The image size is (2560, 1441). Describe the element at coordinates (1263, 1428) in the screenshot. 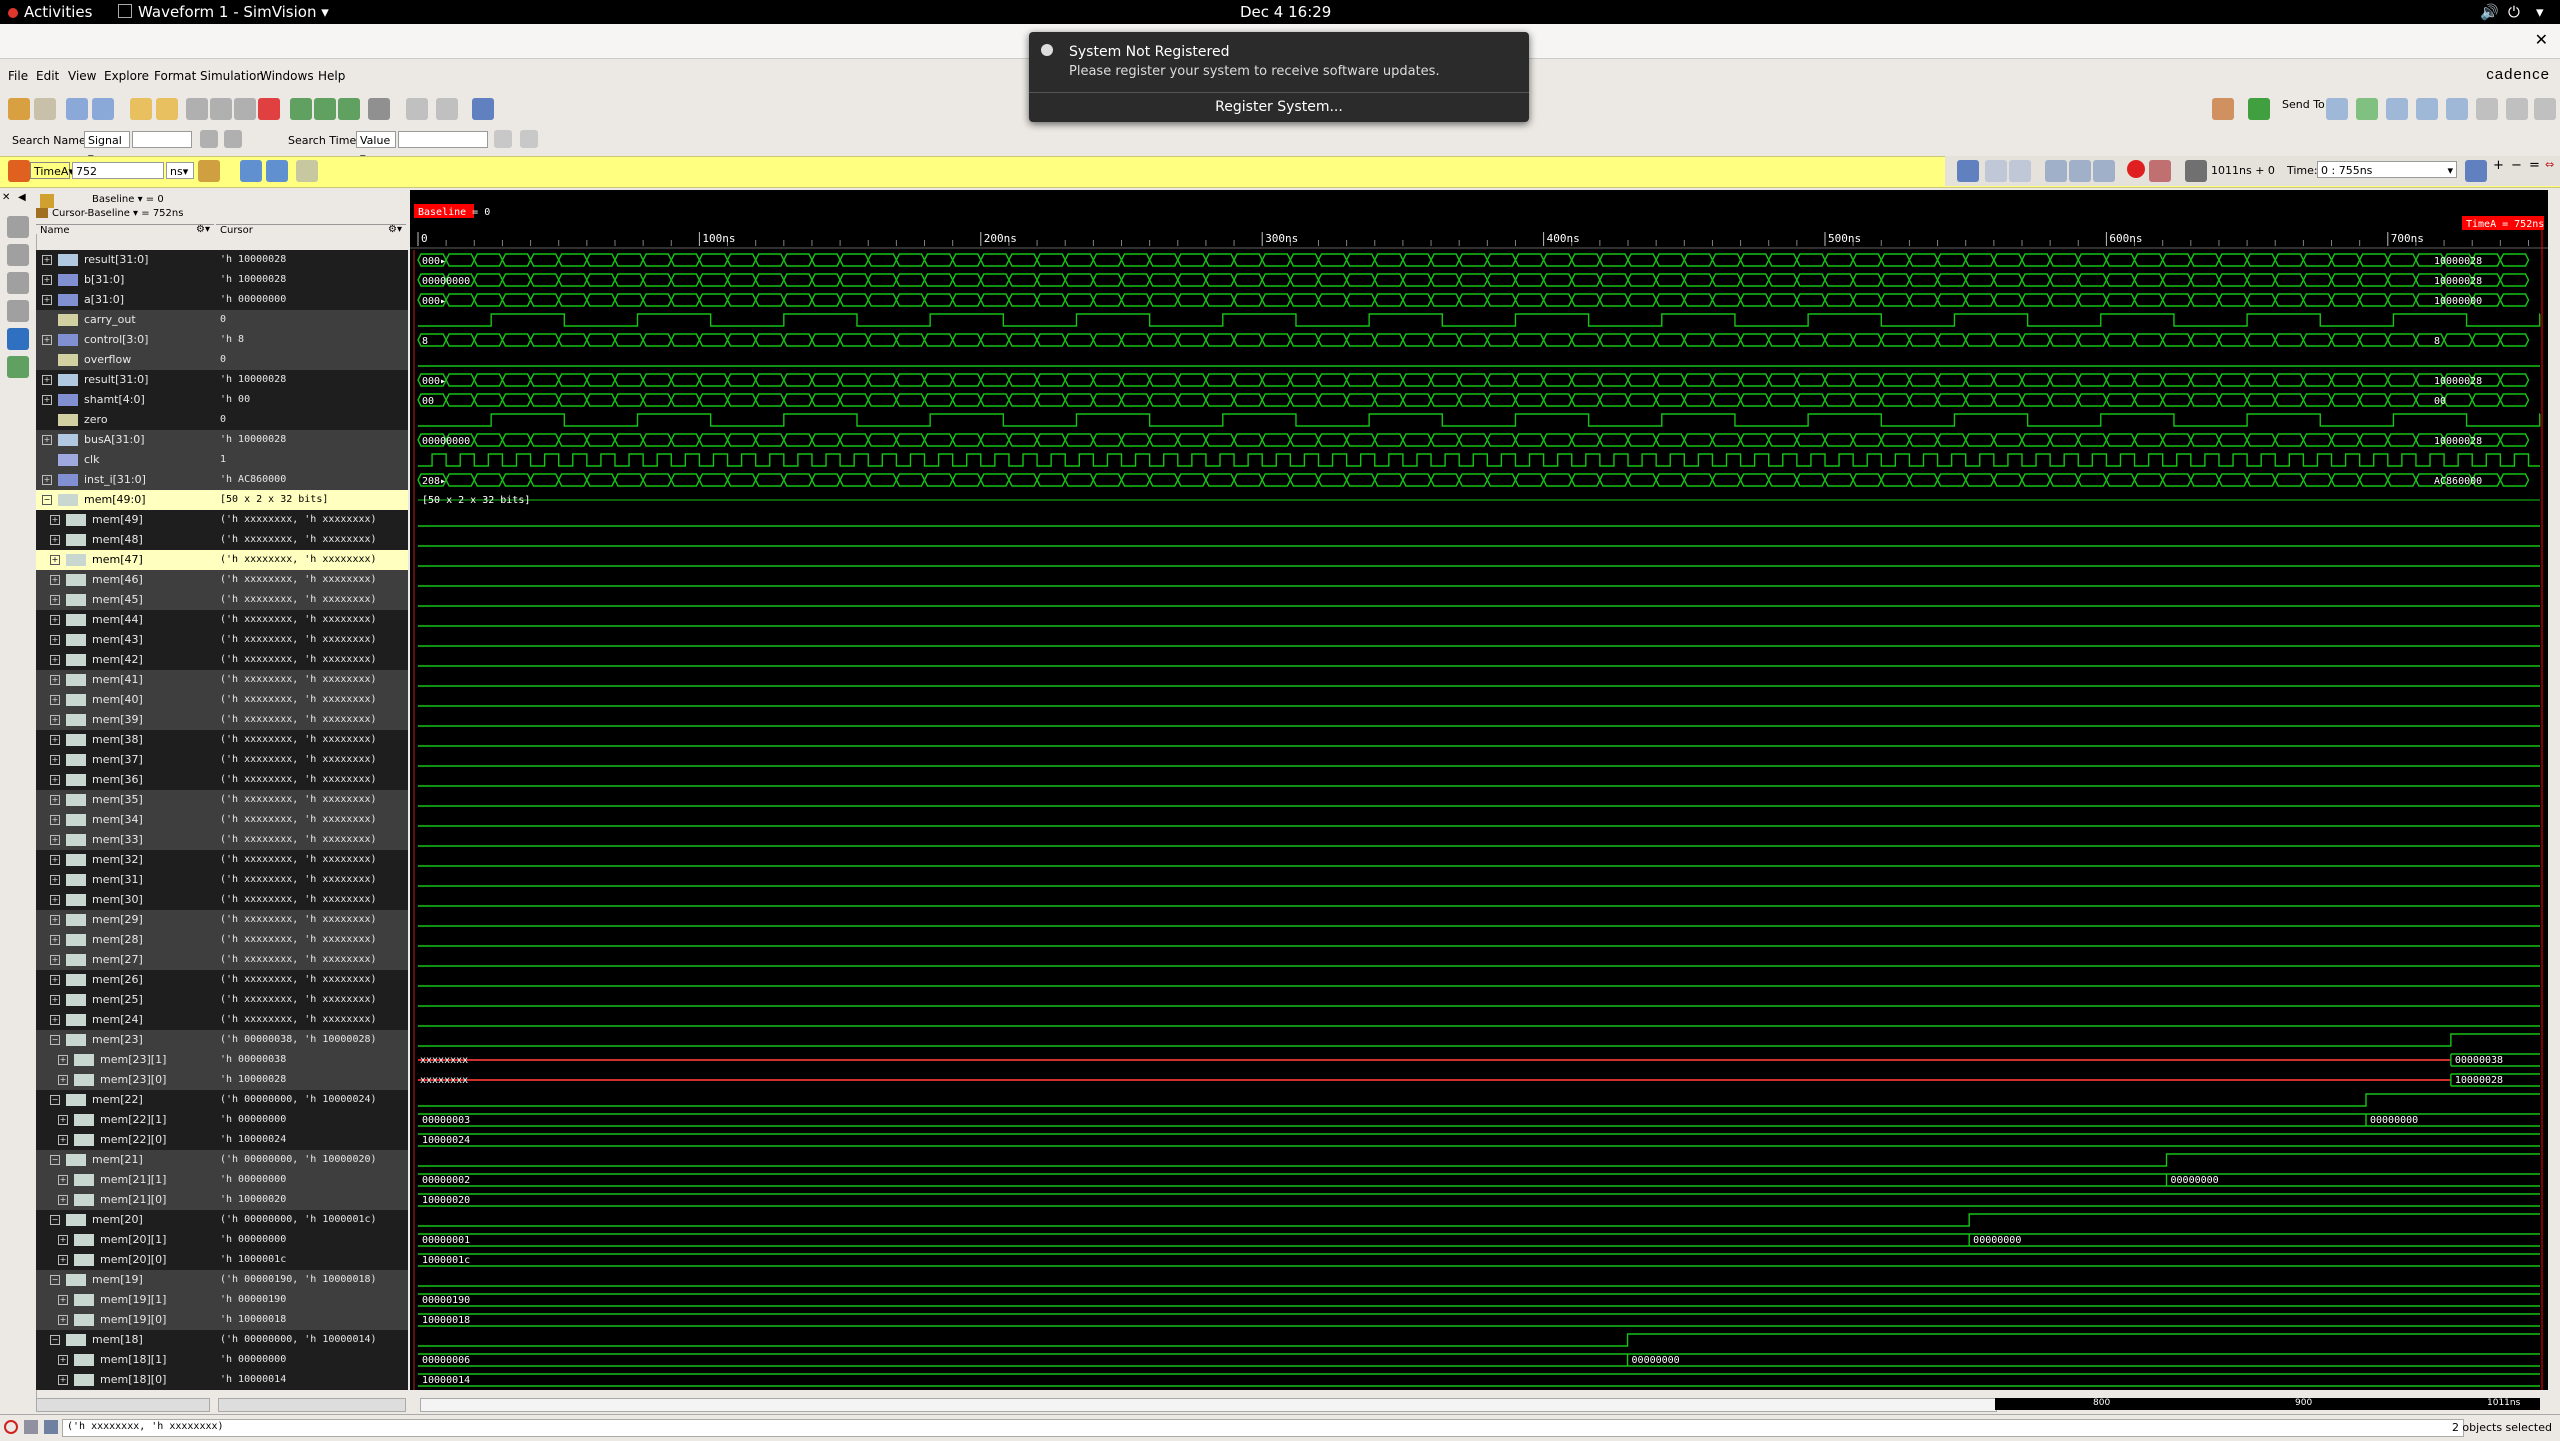

I see `selected-value-field: ('h xxxxxxxx, 'h xxxxxxxx)` at that location.